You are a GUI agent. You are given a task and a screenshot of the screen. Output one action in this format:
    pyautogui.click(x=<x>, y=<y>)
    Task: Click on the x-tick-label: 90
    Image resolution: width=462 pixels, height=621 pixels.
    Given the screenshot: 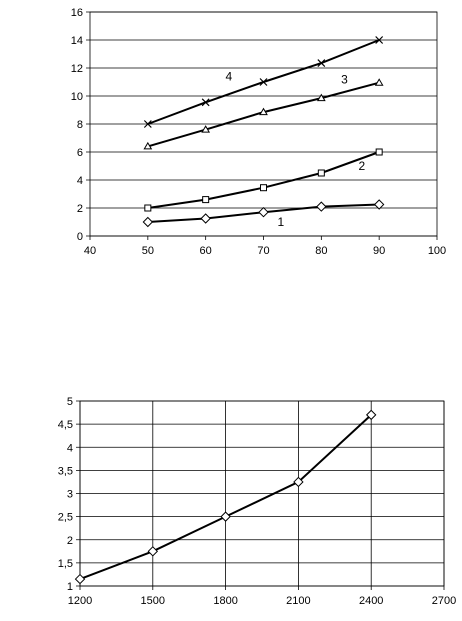 What is the action you would take?
    pyautogui.click(x=379, y=251)
    